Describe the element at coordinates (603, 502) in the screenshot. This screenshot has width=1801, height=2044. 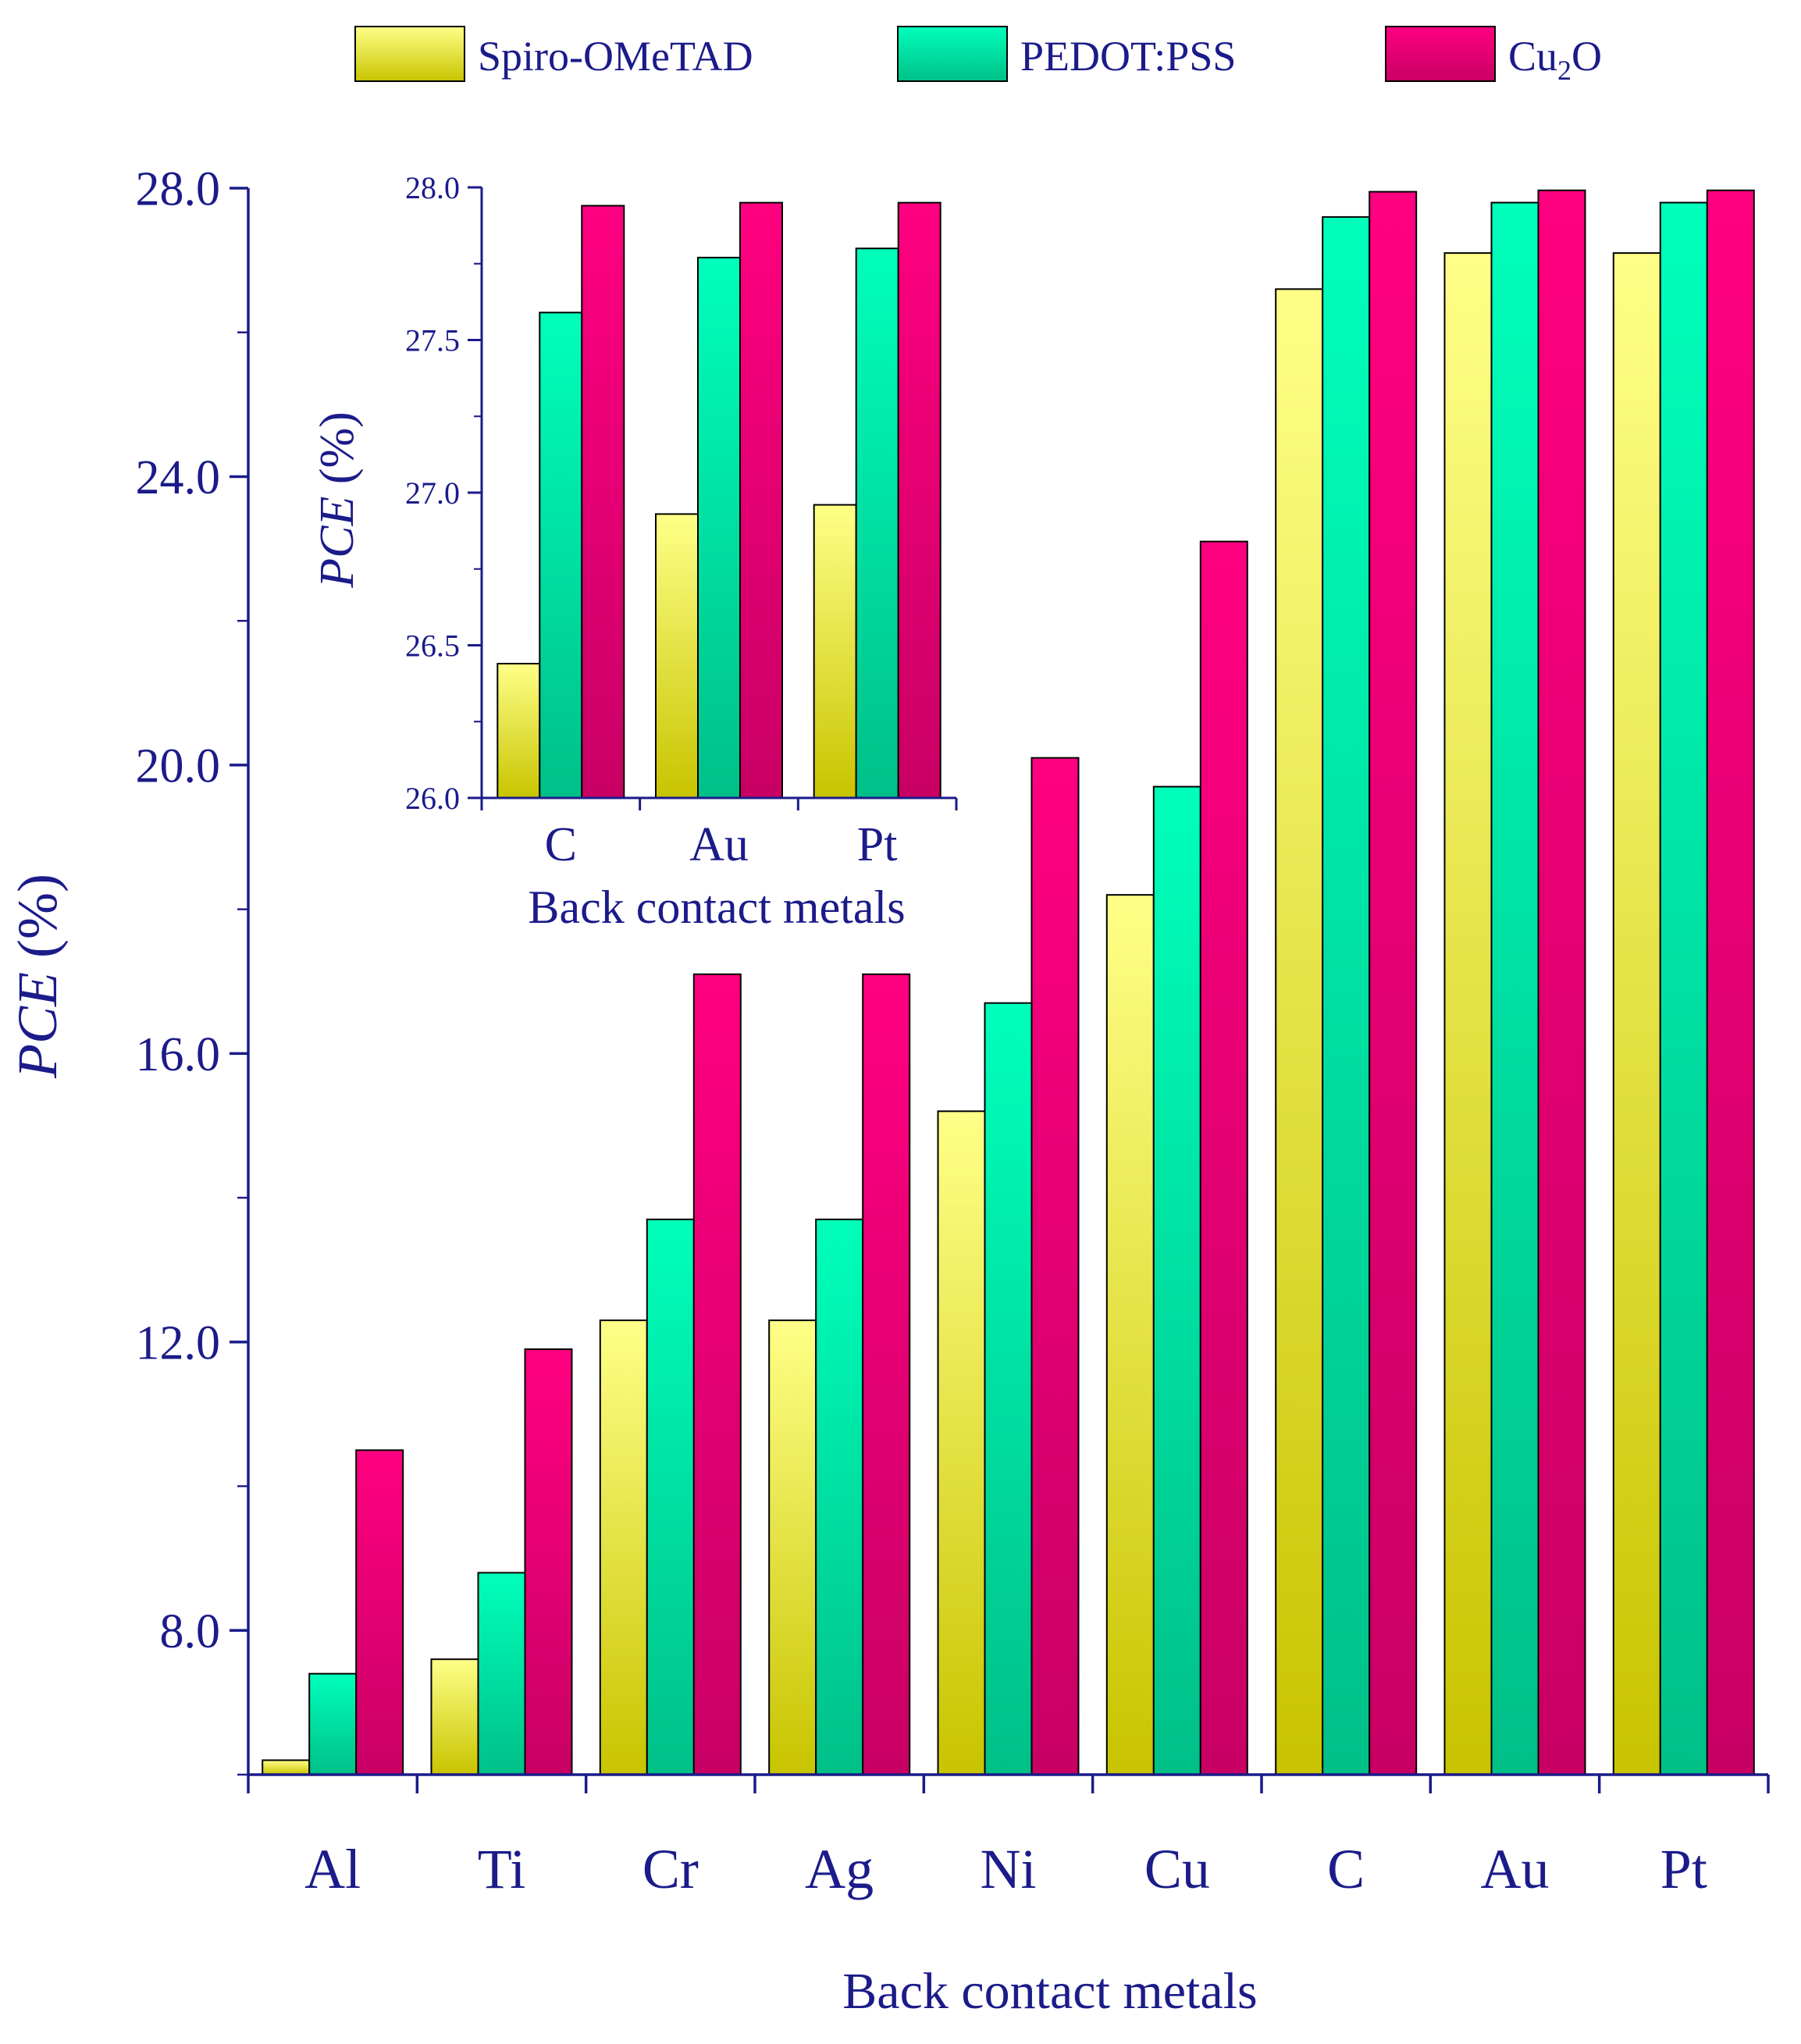
I see `inset-bar-cu2o-c` at that location.